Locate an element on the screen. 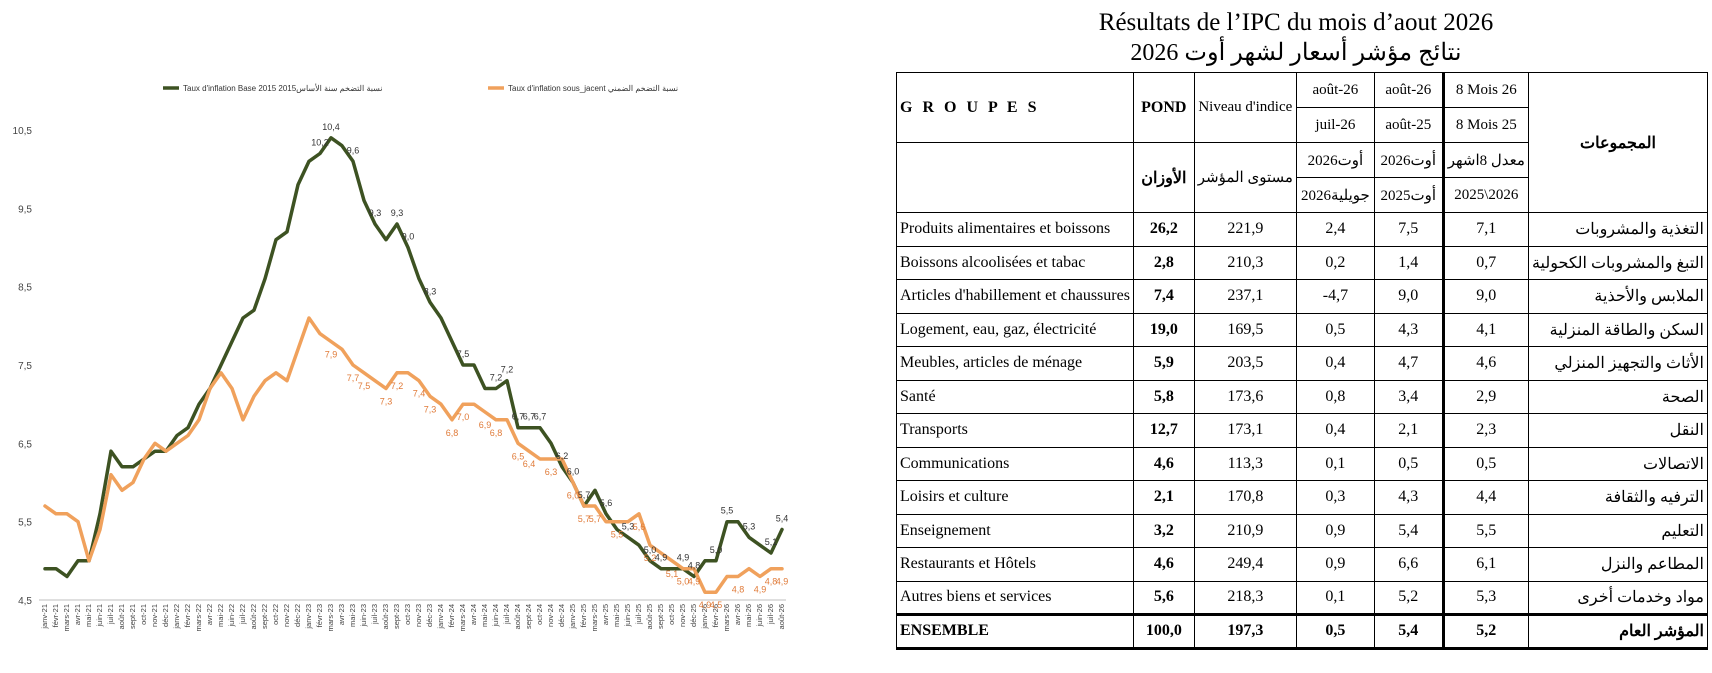  x-tick-label: avr-22 is located at coordinates (209, 614).